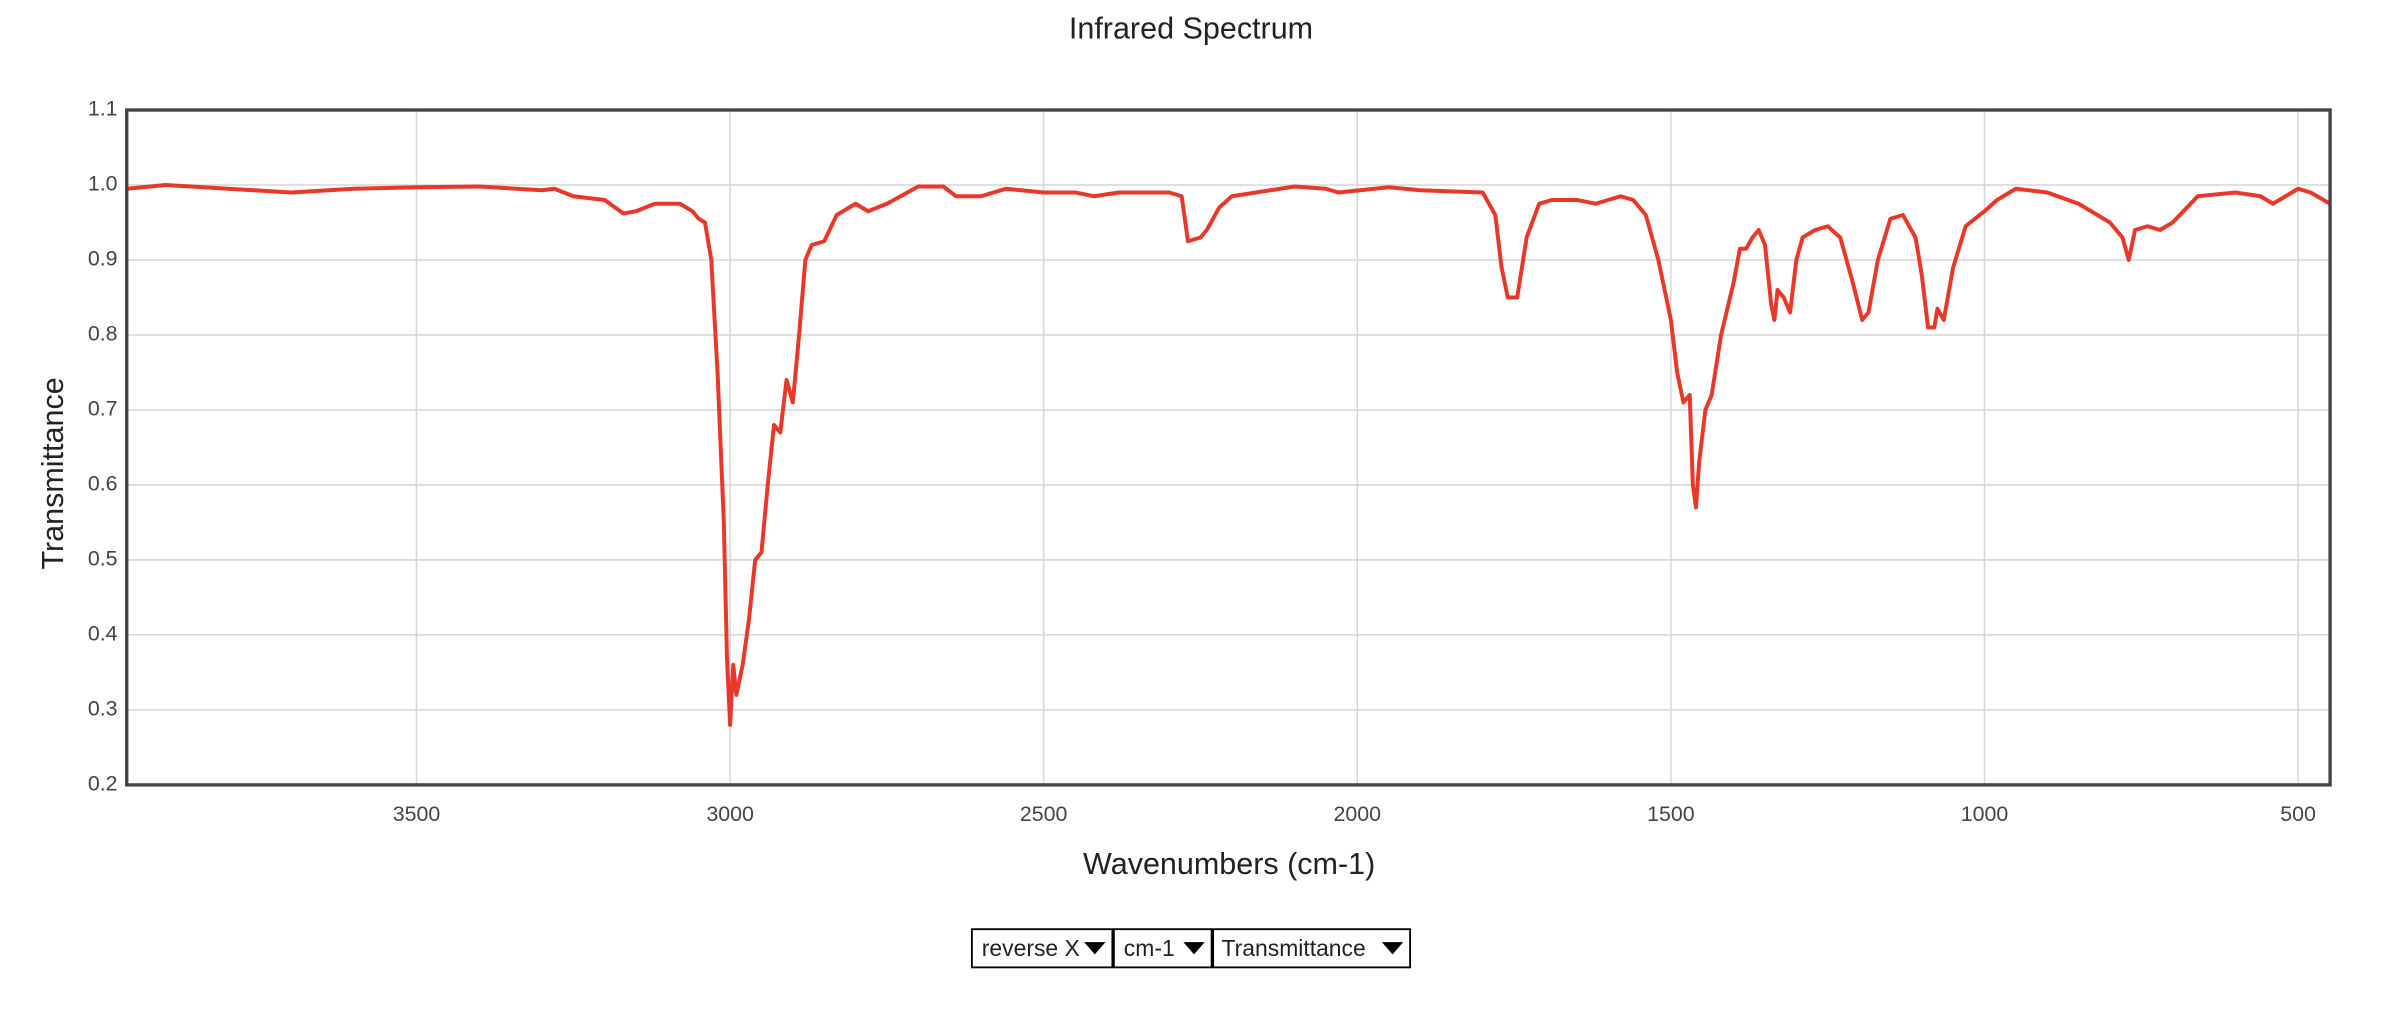 The height and width of the screenshot is (1014, 2382). Describe the element at coordinates (103, 709) in the screenshot. I see `y-tick-label: 0.3` at that location.